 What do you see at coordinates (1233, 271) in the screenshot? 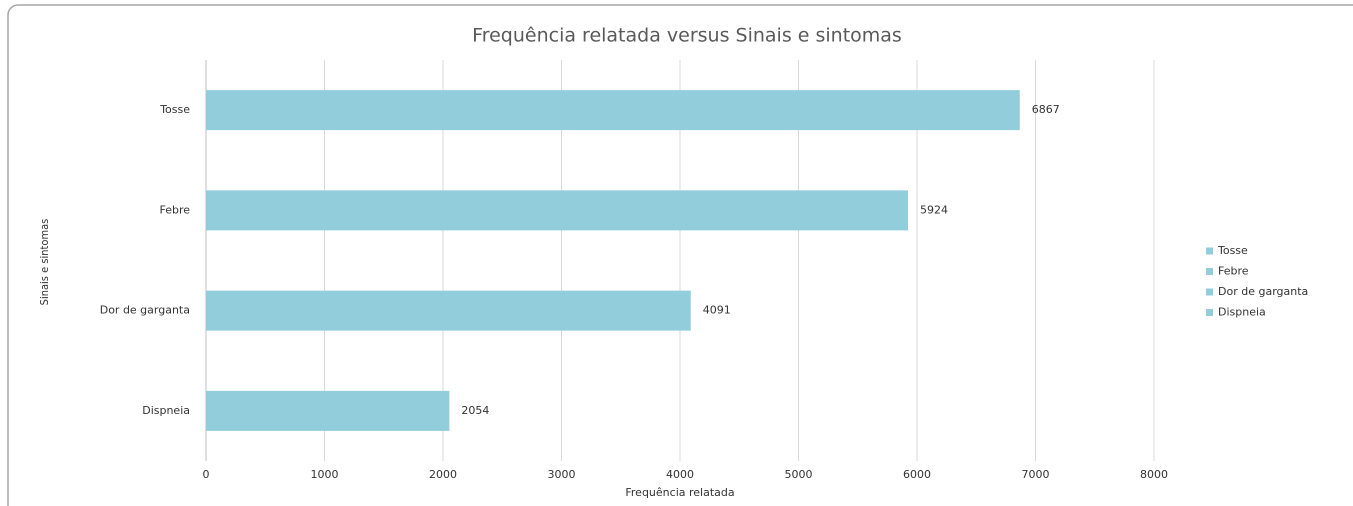
I see `legend-label: Febre` at bounding box center [1233, 271].